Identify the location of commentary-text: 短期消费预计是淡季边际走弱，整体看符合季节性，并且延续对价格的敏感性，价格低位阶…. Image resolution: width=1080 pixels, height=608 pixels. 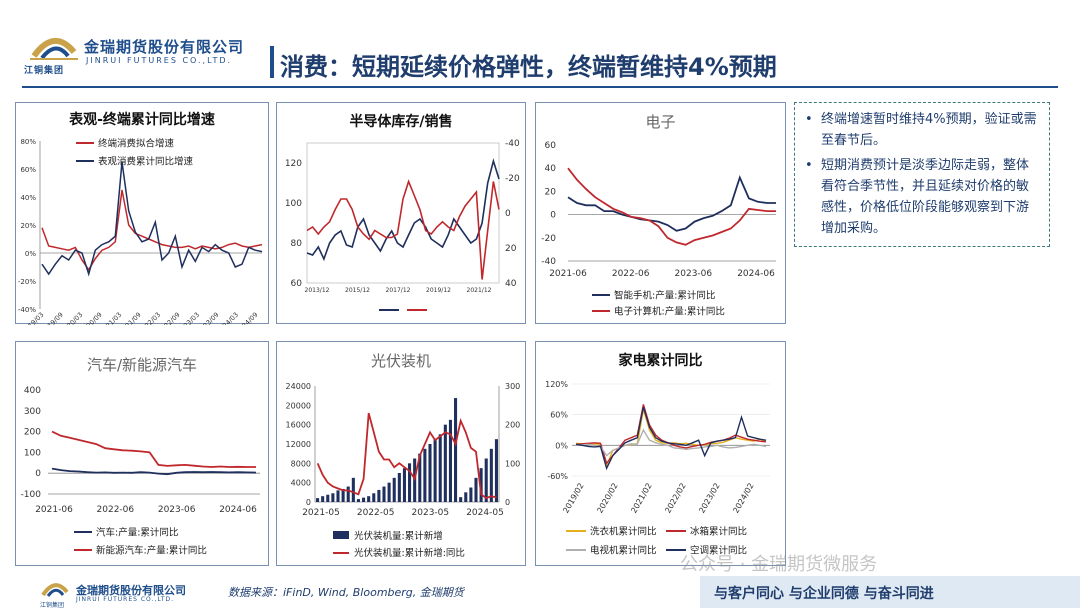
(925, 197).